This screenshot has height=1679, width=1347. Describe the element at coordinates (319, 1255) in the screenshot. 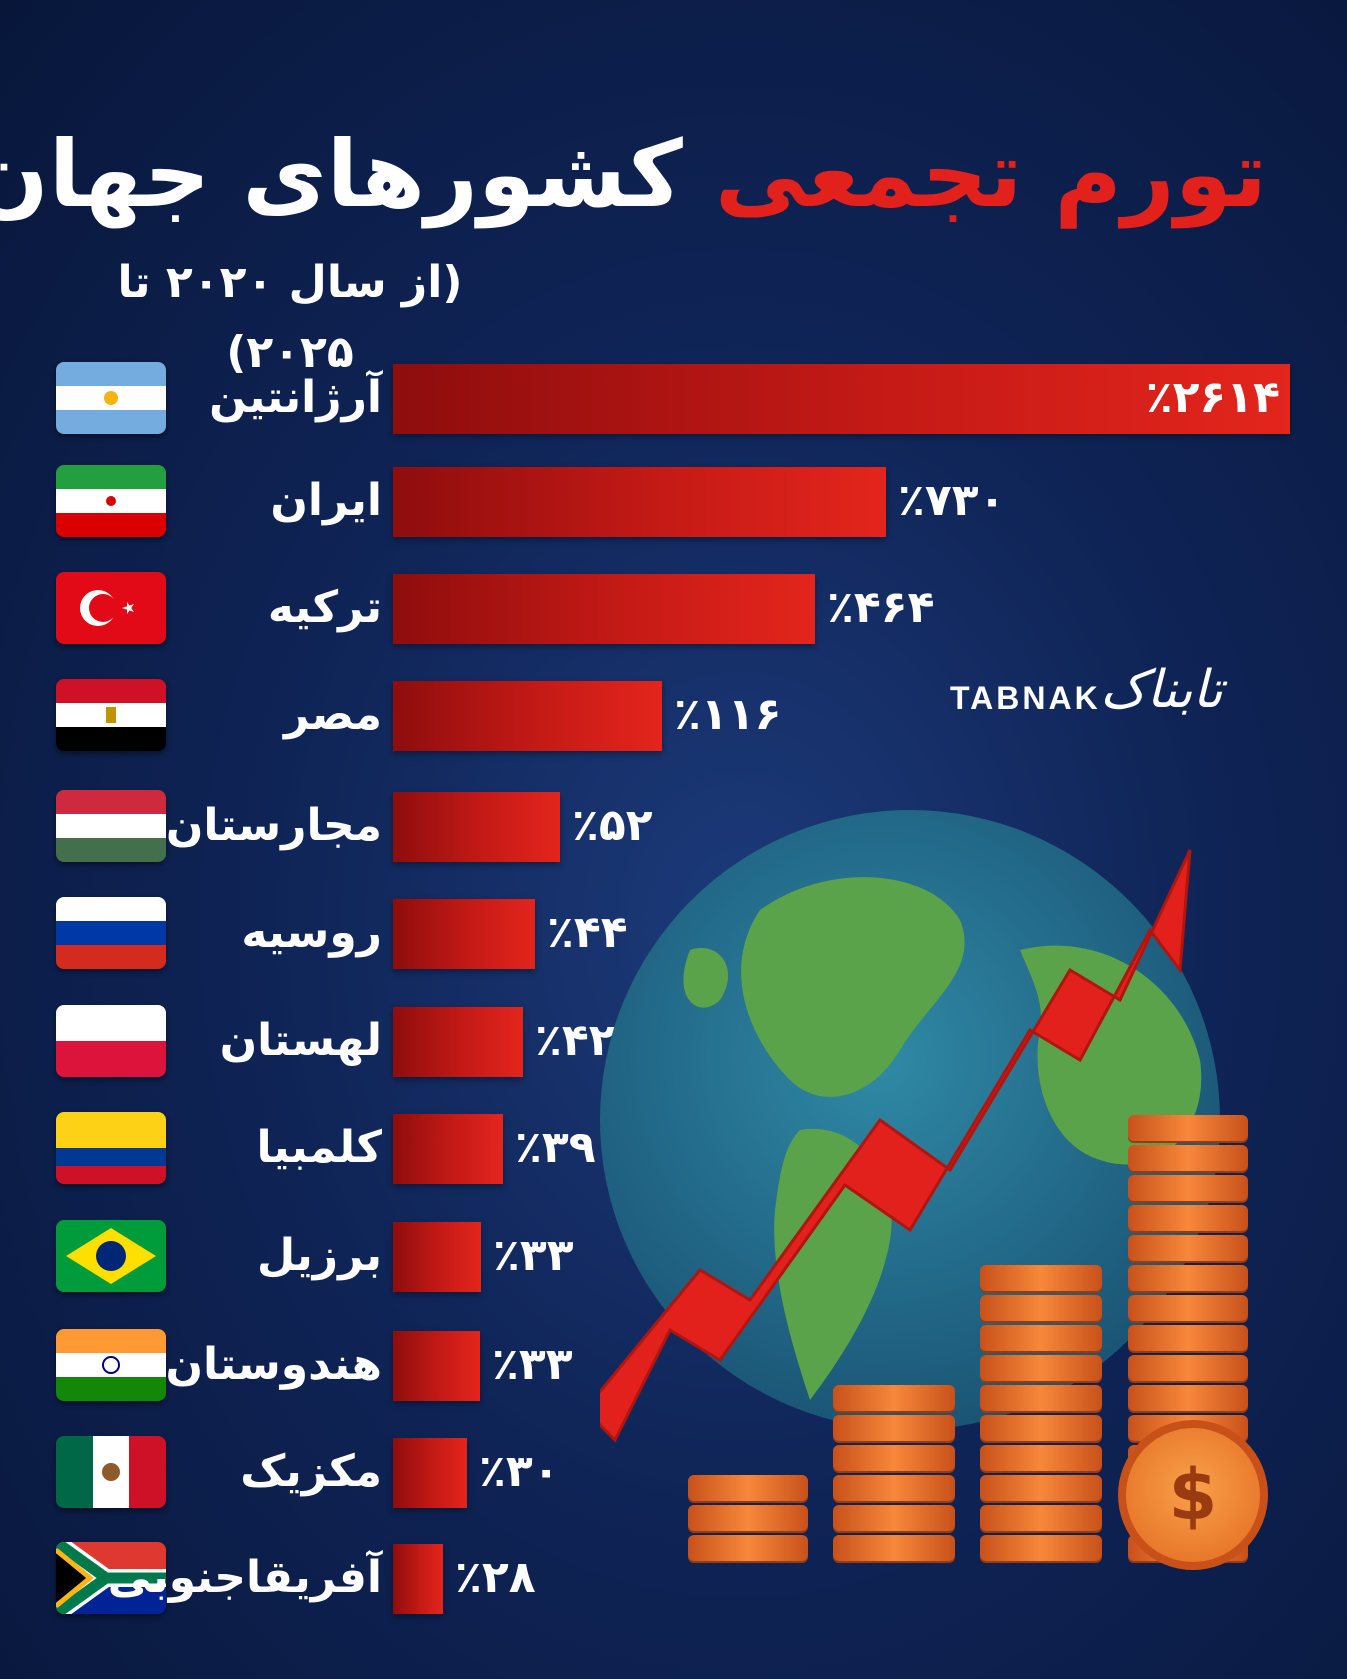

I see `country-label: برزیل` at that location.